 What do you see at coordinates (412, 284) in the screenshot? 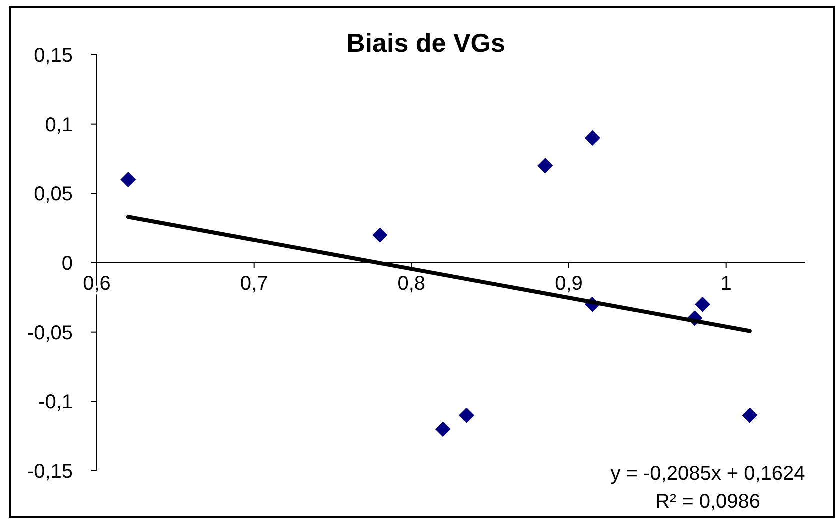
I see `x-tick-label: 0,8` at bounding box center [412, 284].